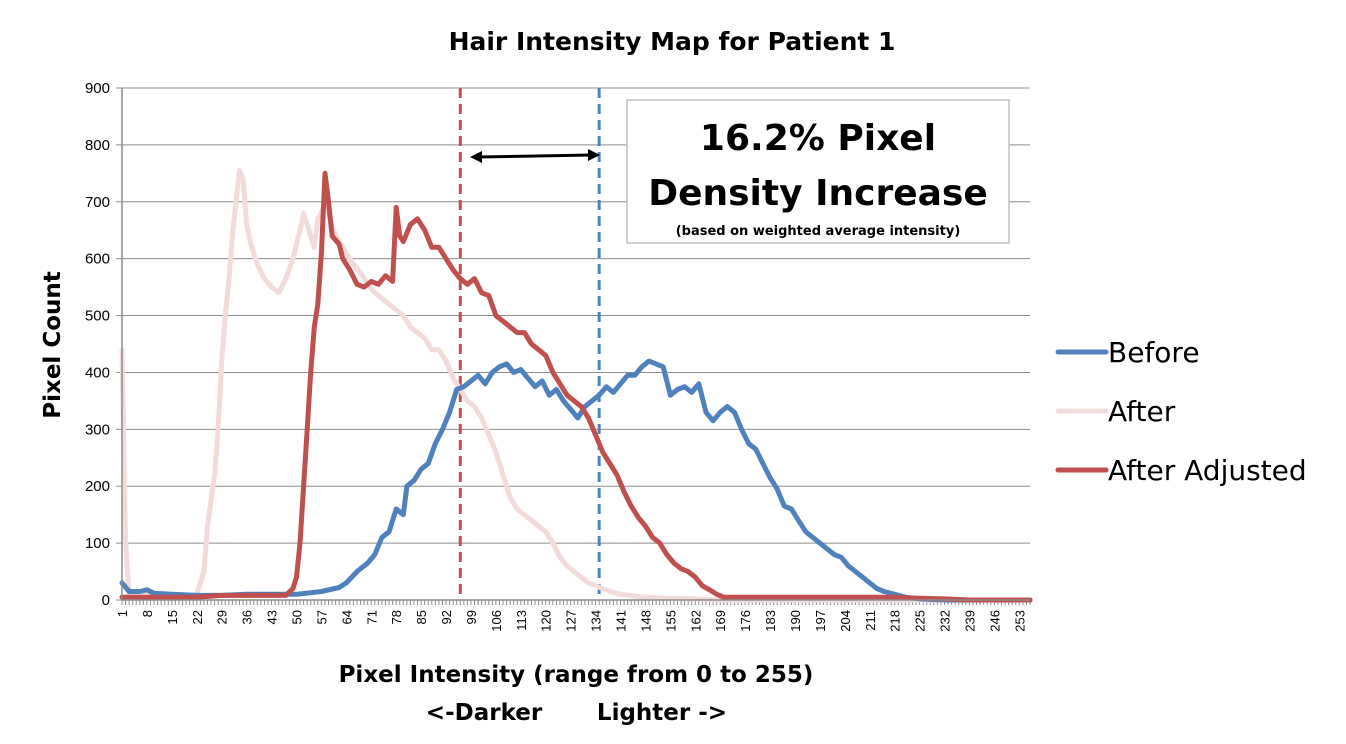 The image size is (1346, 744). I want to click on x-tick-label: 176, so click(745, 621).